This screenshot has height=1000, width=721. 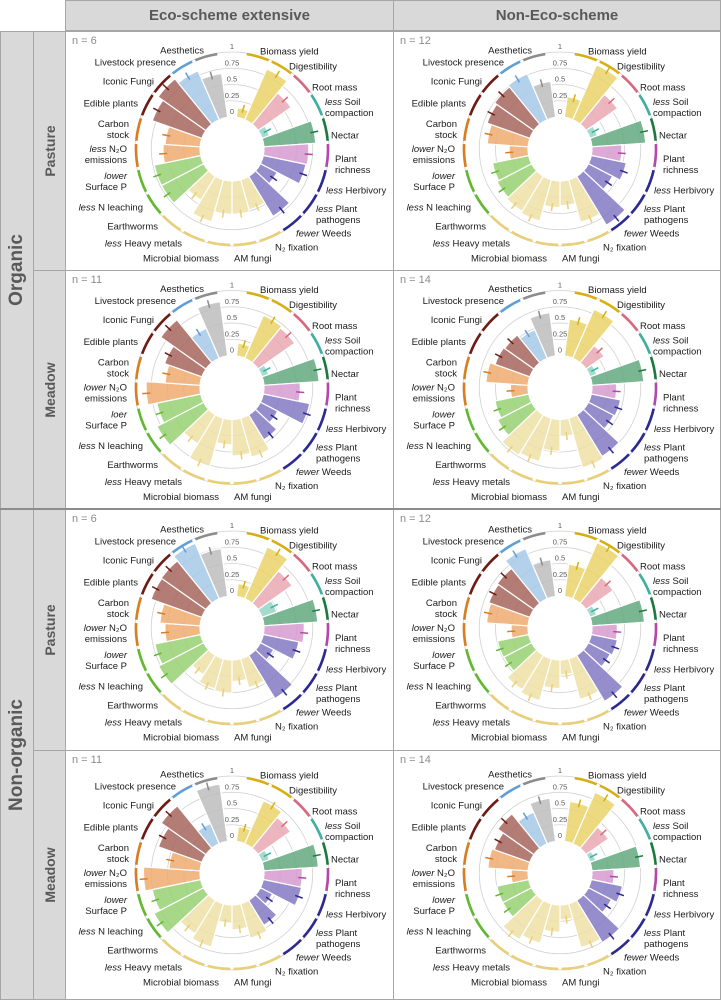 What do you see at coordinates (49, 389) in the screenshot?
I see `row-label-organic-meadow: Meadow` at bounding box center [49, 389].